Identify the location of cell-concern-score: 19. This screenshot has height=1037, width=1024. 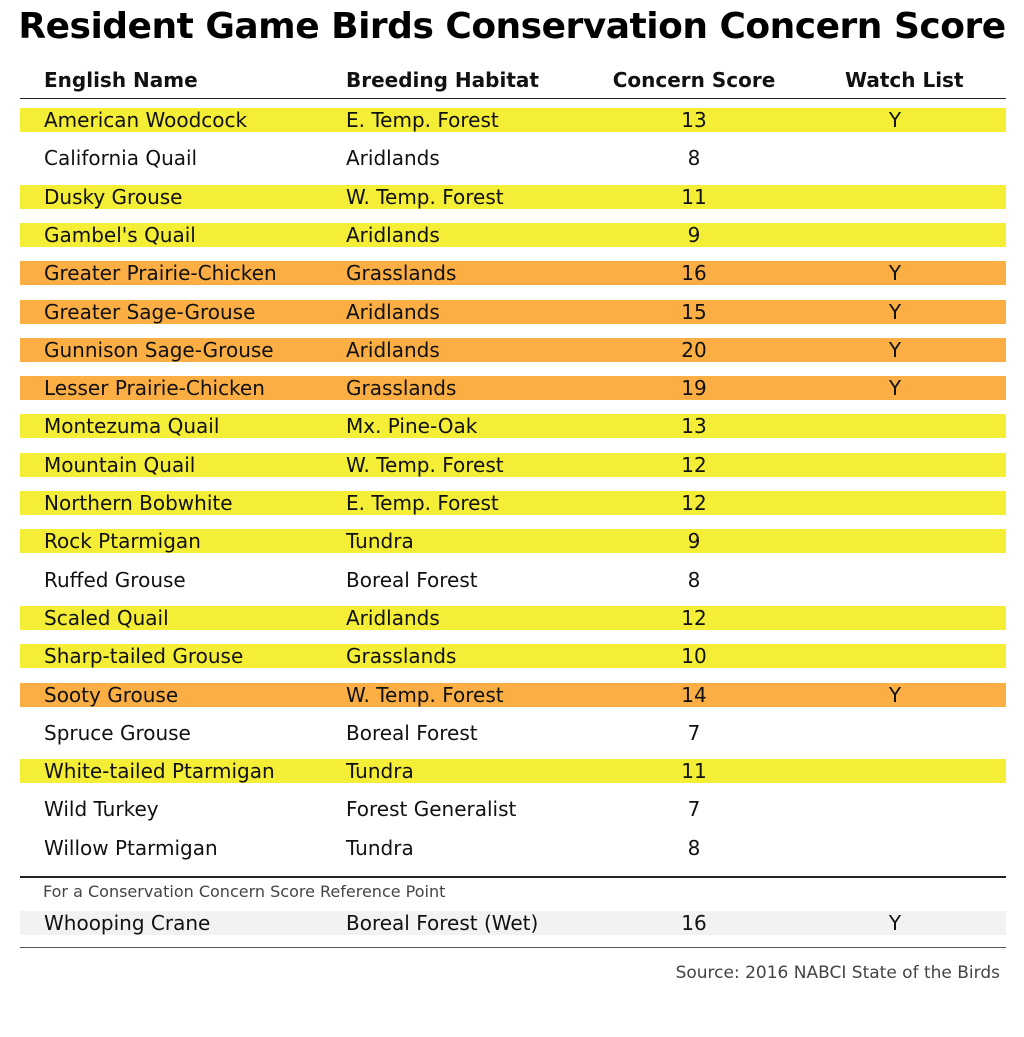
(694, 388).